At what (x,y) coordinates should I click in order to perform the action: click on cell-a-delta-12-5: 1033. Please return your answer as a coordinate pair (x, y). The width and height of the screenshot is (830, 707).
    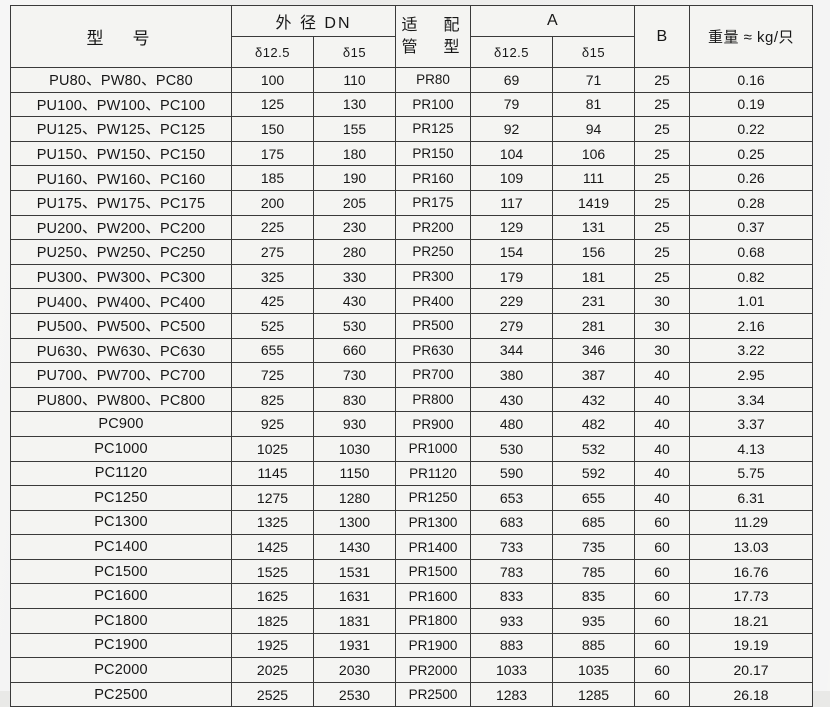
    Looking at the image, I should click on (512, 670).